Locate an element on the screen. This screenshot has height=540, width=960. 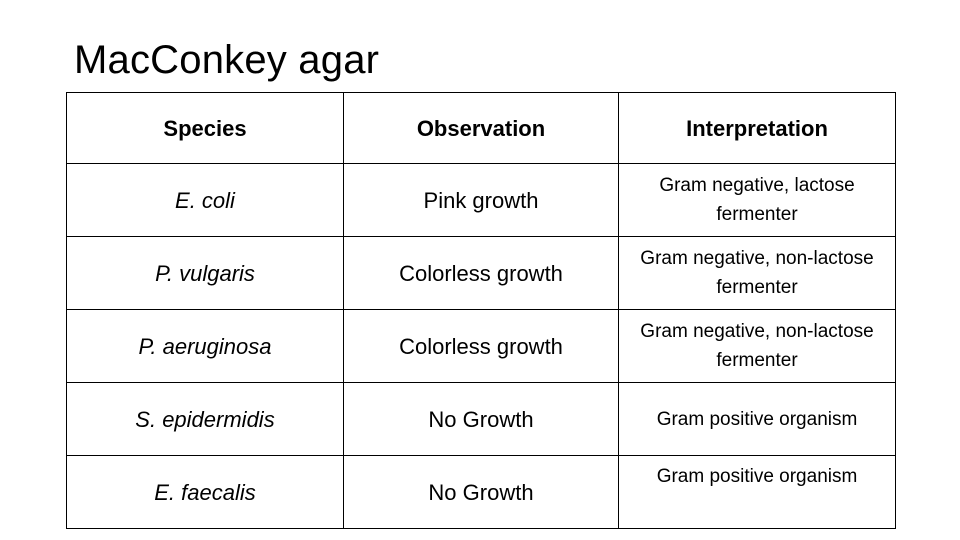
species-cell: P. vulgaris is located at coordinates (205, 273).